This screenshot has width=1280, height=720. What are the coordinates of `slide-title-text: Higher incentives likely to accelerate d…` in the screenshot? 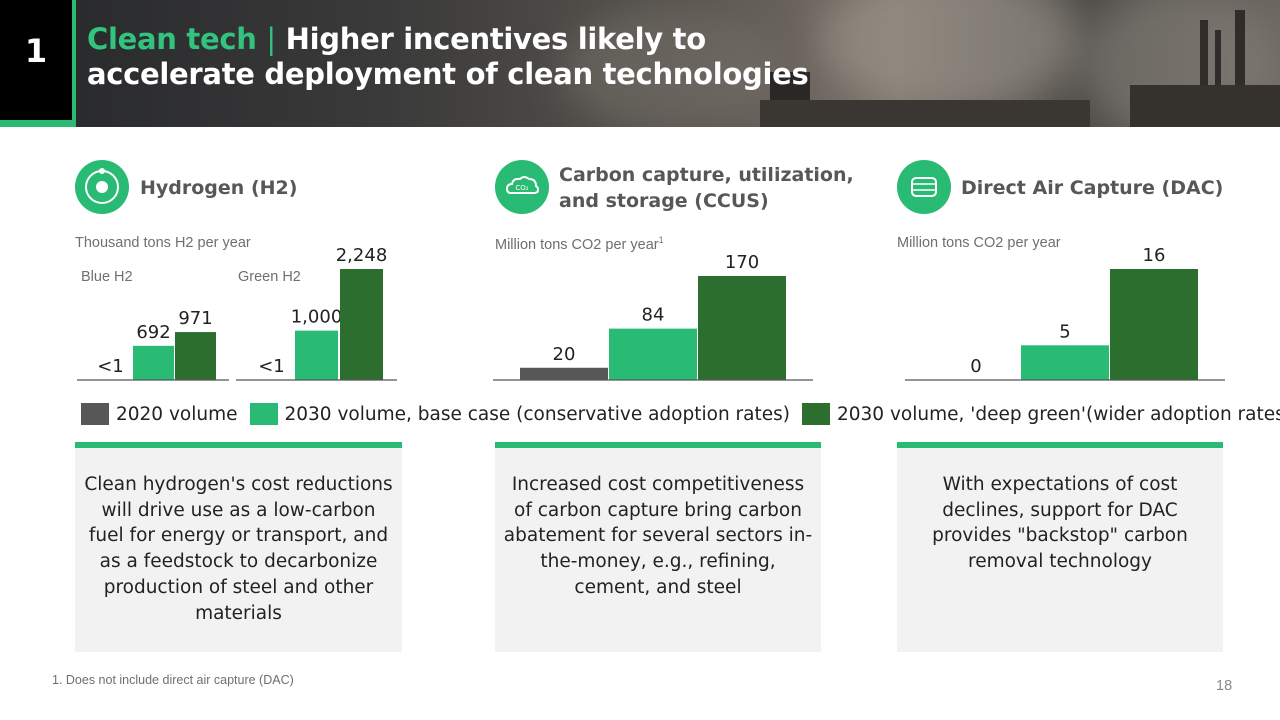 It's located at (448, 56).